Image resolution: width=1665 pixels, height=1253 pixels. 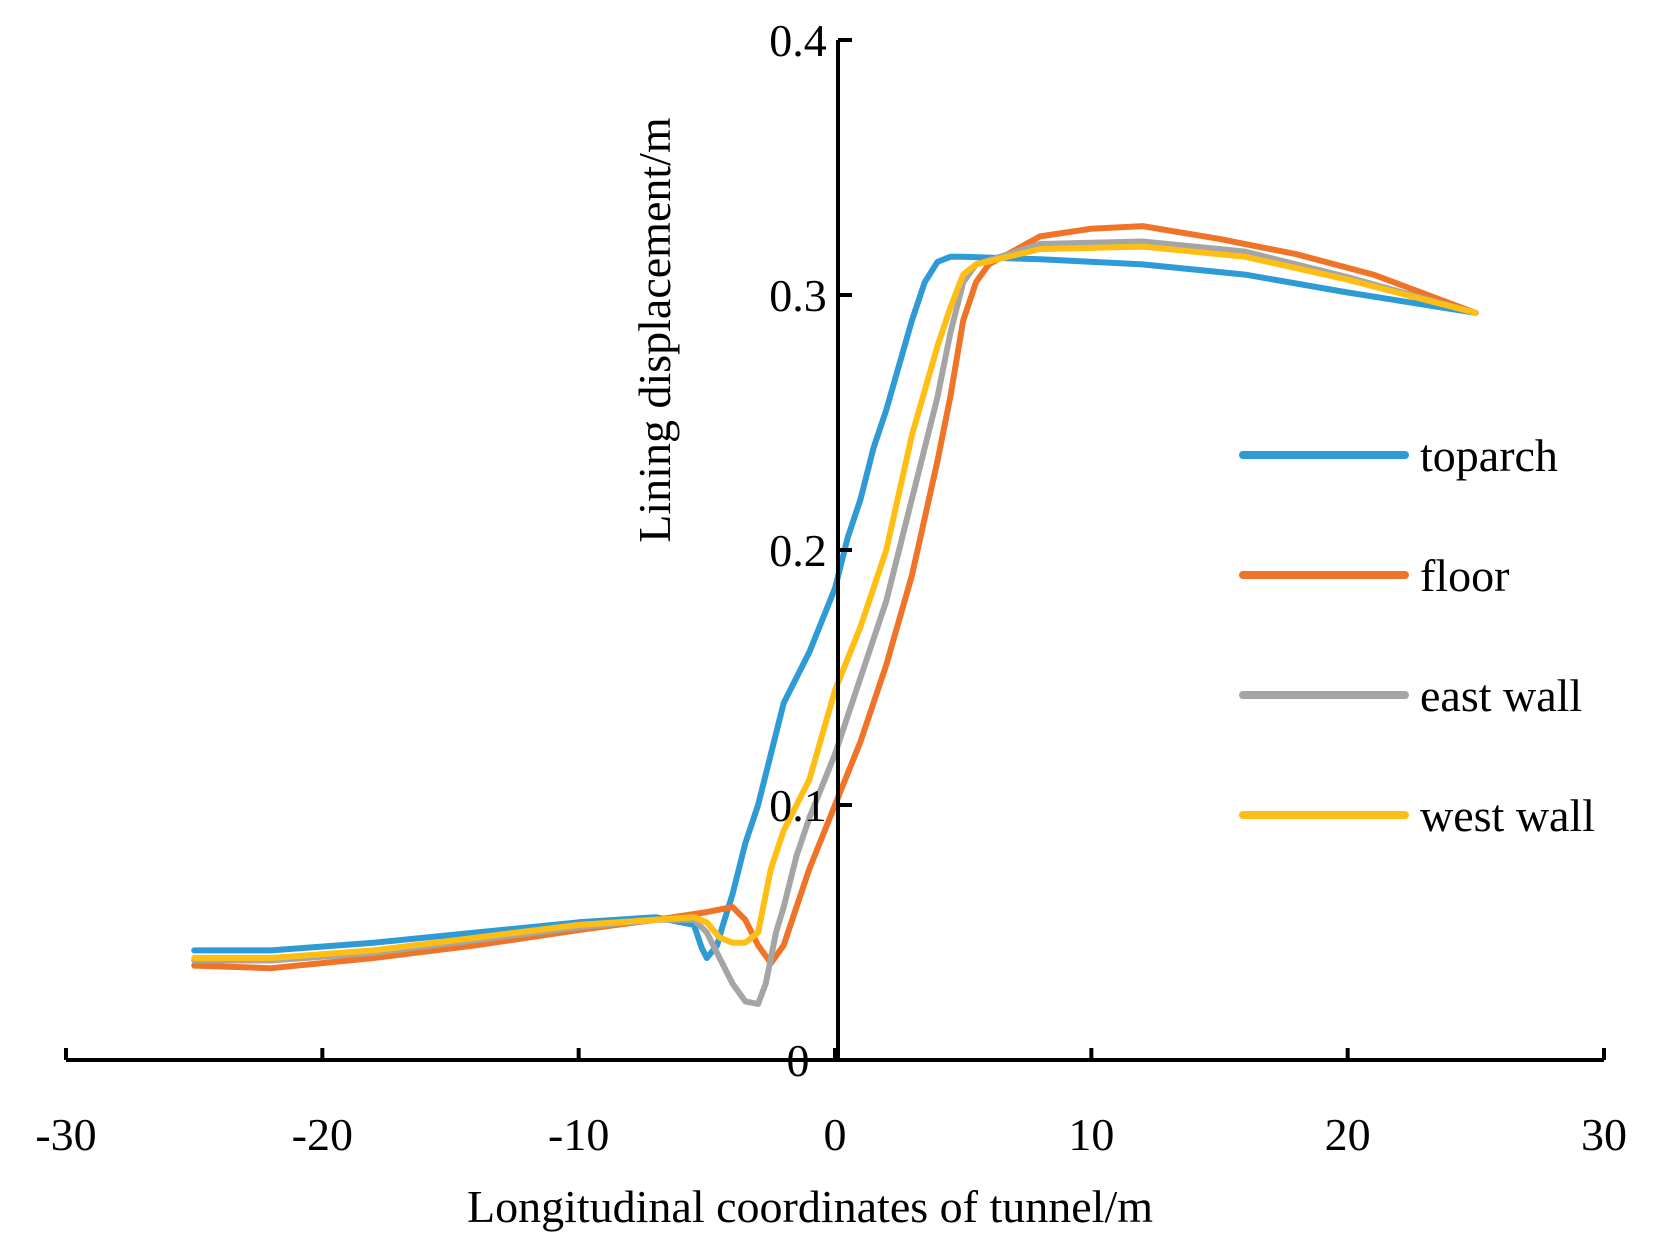 I want to click on y-axis-title: Lining displacement/m, so click(x=654, y=330).